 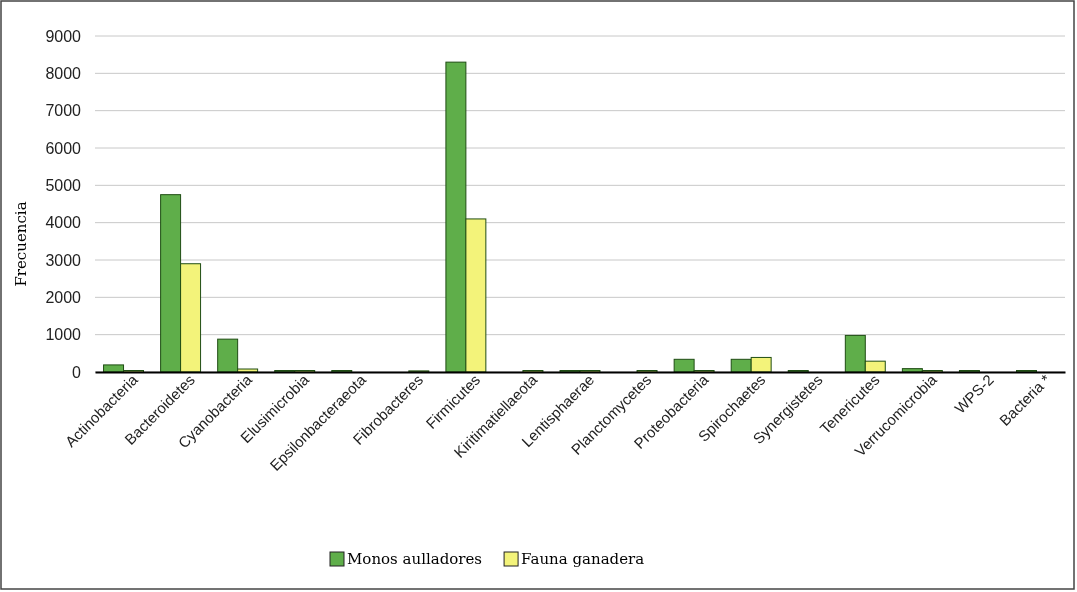 What do you see at coordinates (63, 73) in the screenshot?
I see `y-tick-label: 8000` at bounding box center [63, 73].